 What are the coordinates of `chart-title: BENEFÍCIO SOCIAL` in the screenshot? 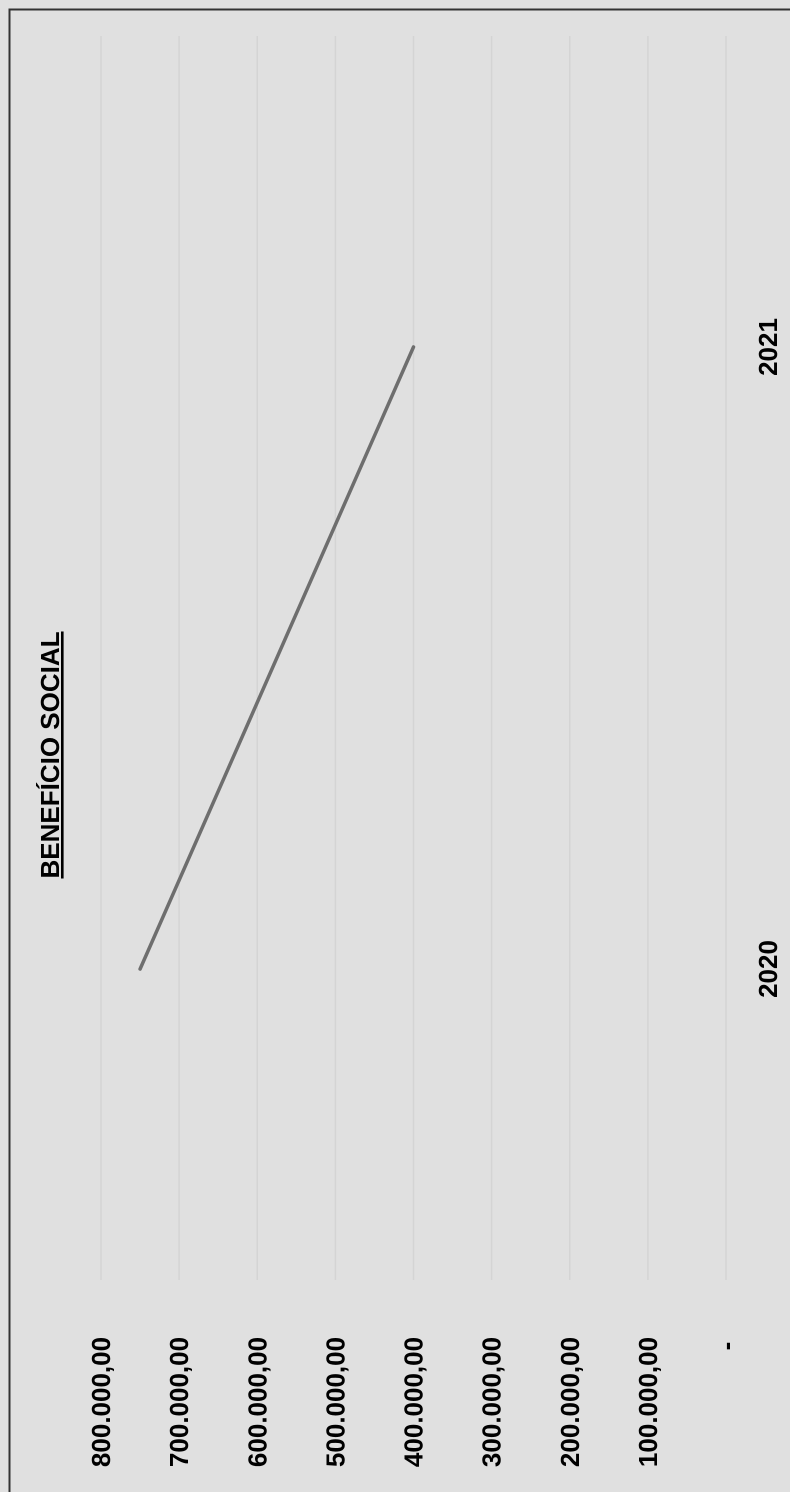 It's located at (50, 754).